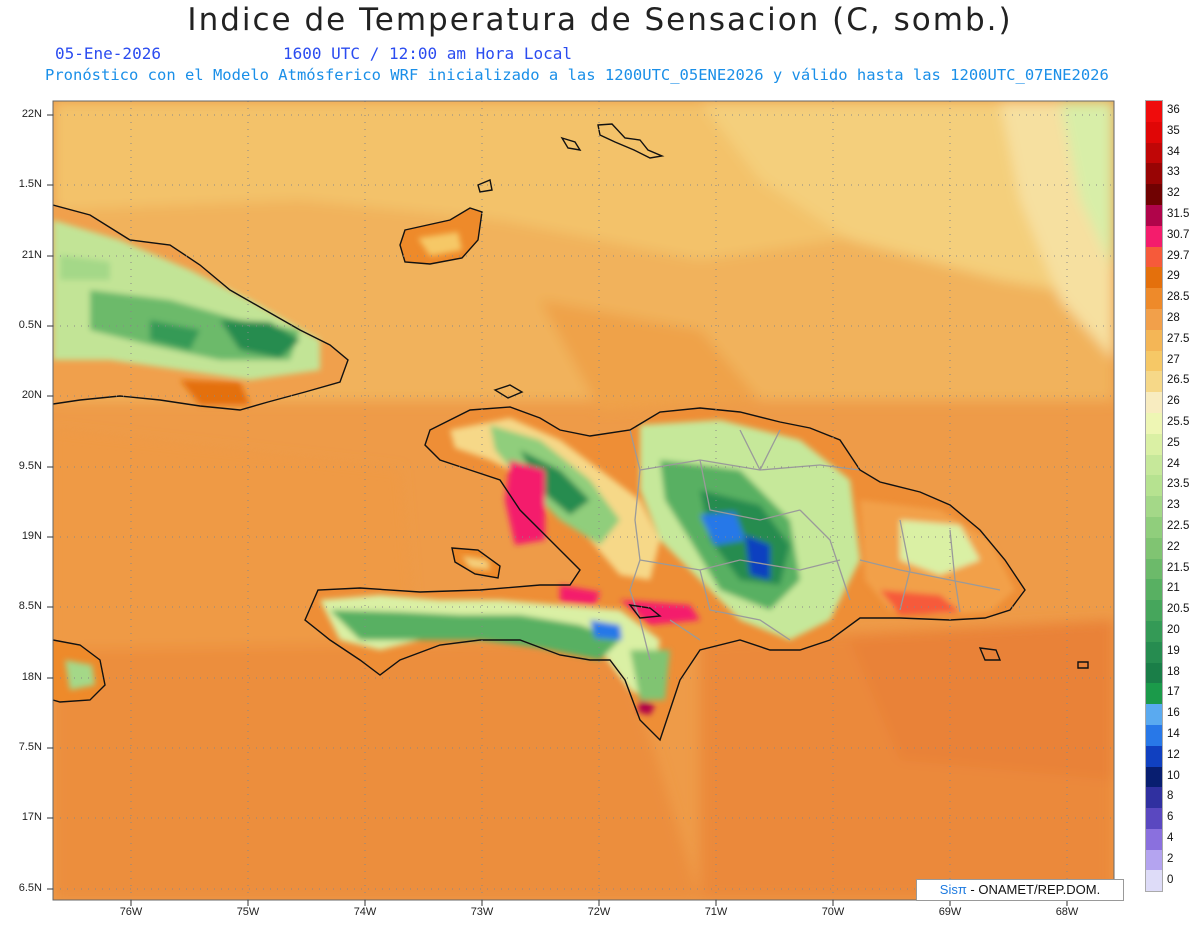 The height and width of the screenshot is (927, 1200). I want to click on colorbar-level-label: 16, so click(1173, 713).